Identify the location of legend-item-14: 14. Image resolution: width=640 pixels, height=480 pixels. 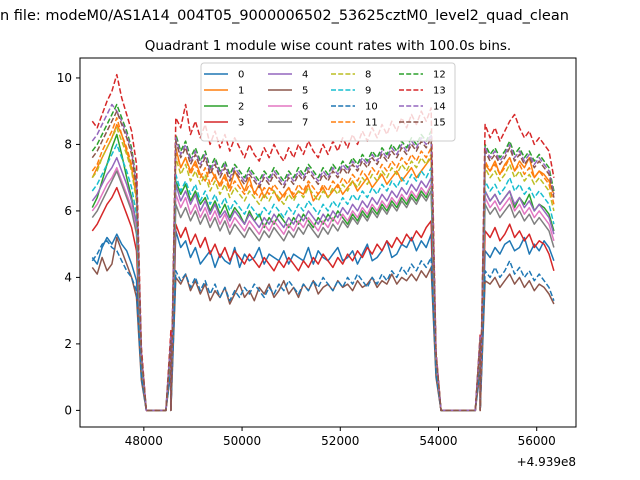
(422, 107).